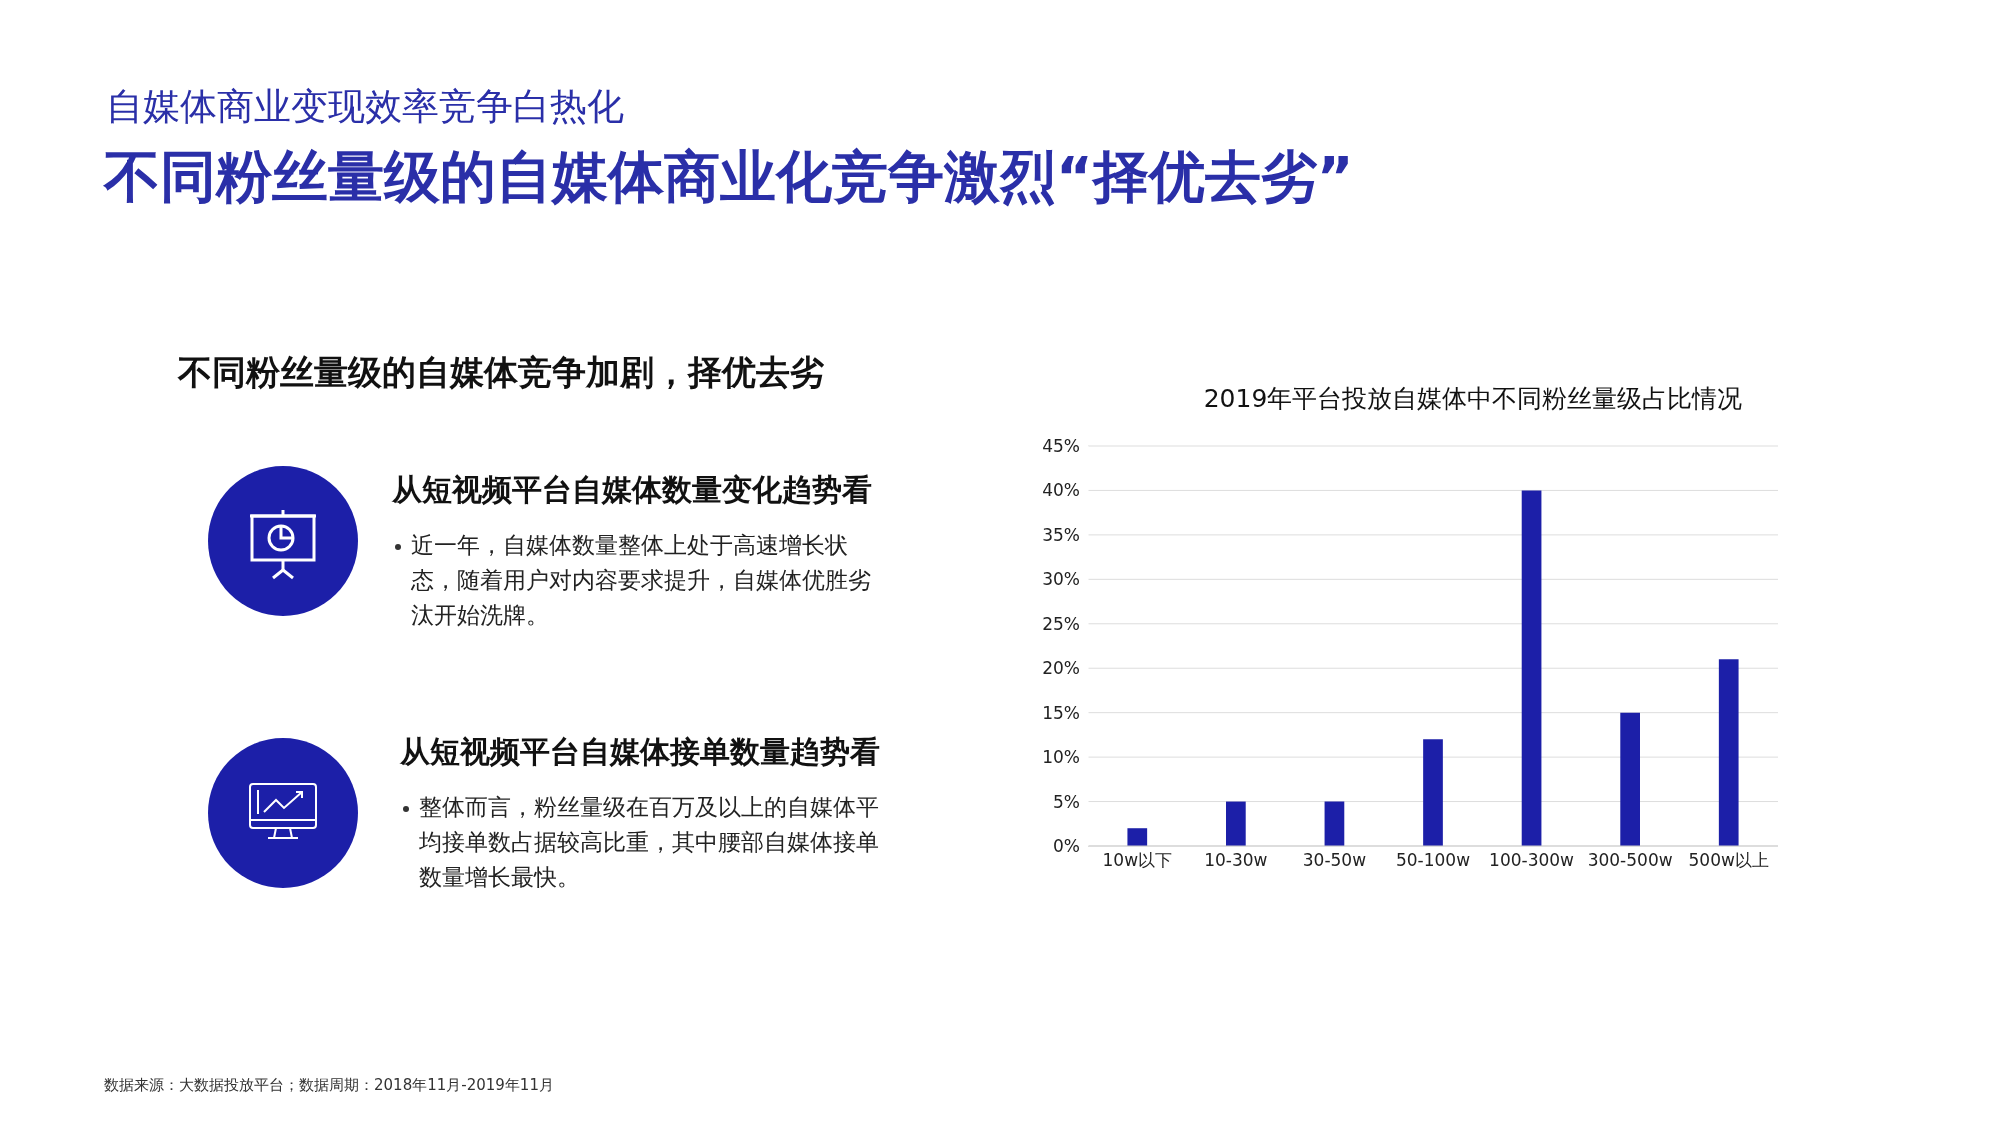  What do you see at coordinates (1236, 860) in the screenshot?
I see `x-tick-label: 10-30w` at bounding box center [1236, 860].